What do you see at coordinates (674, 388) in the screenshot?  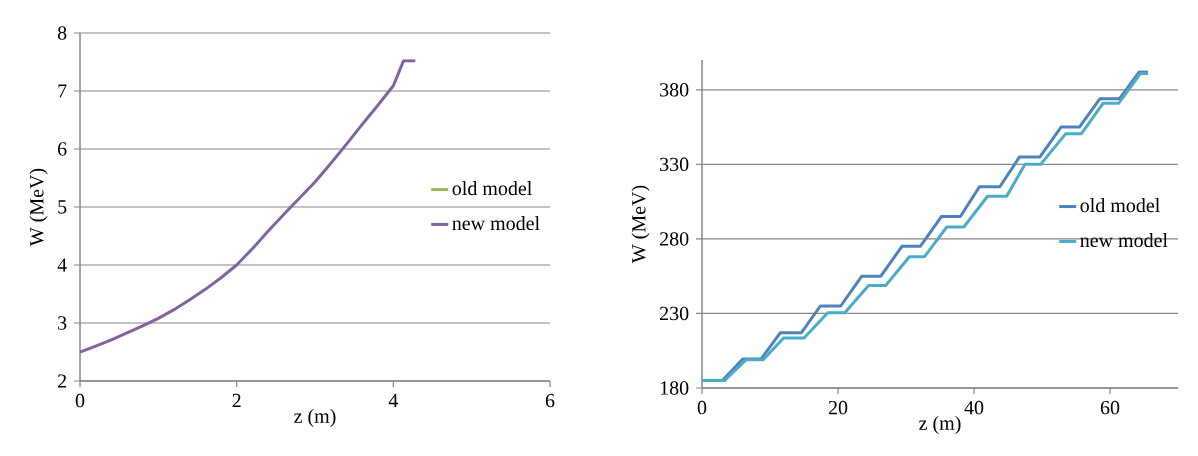 I see `y-tick-label: 180` at bounding box center [674, 388].